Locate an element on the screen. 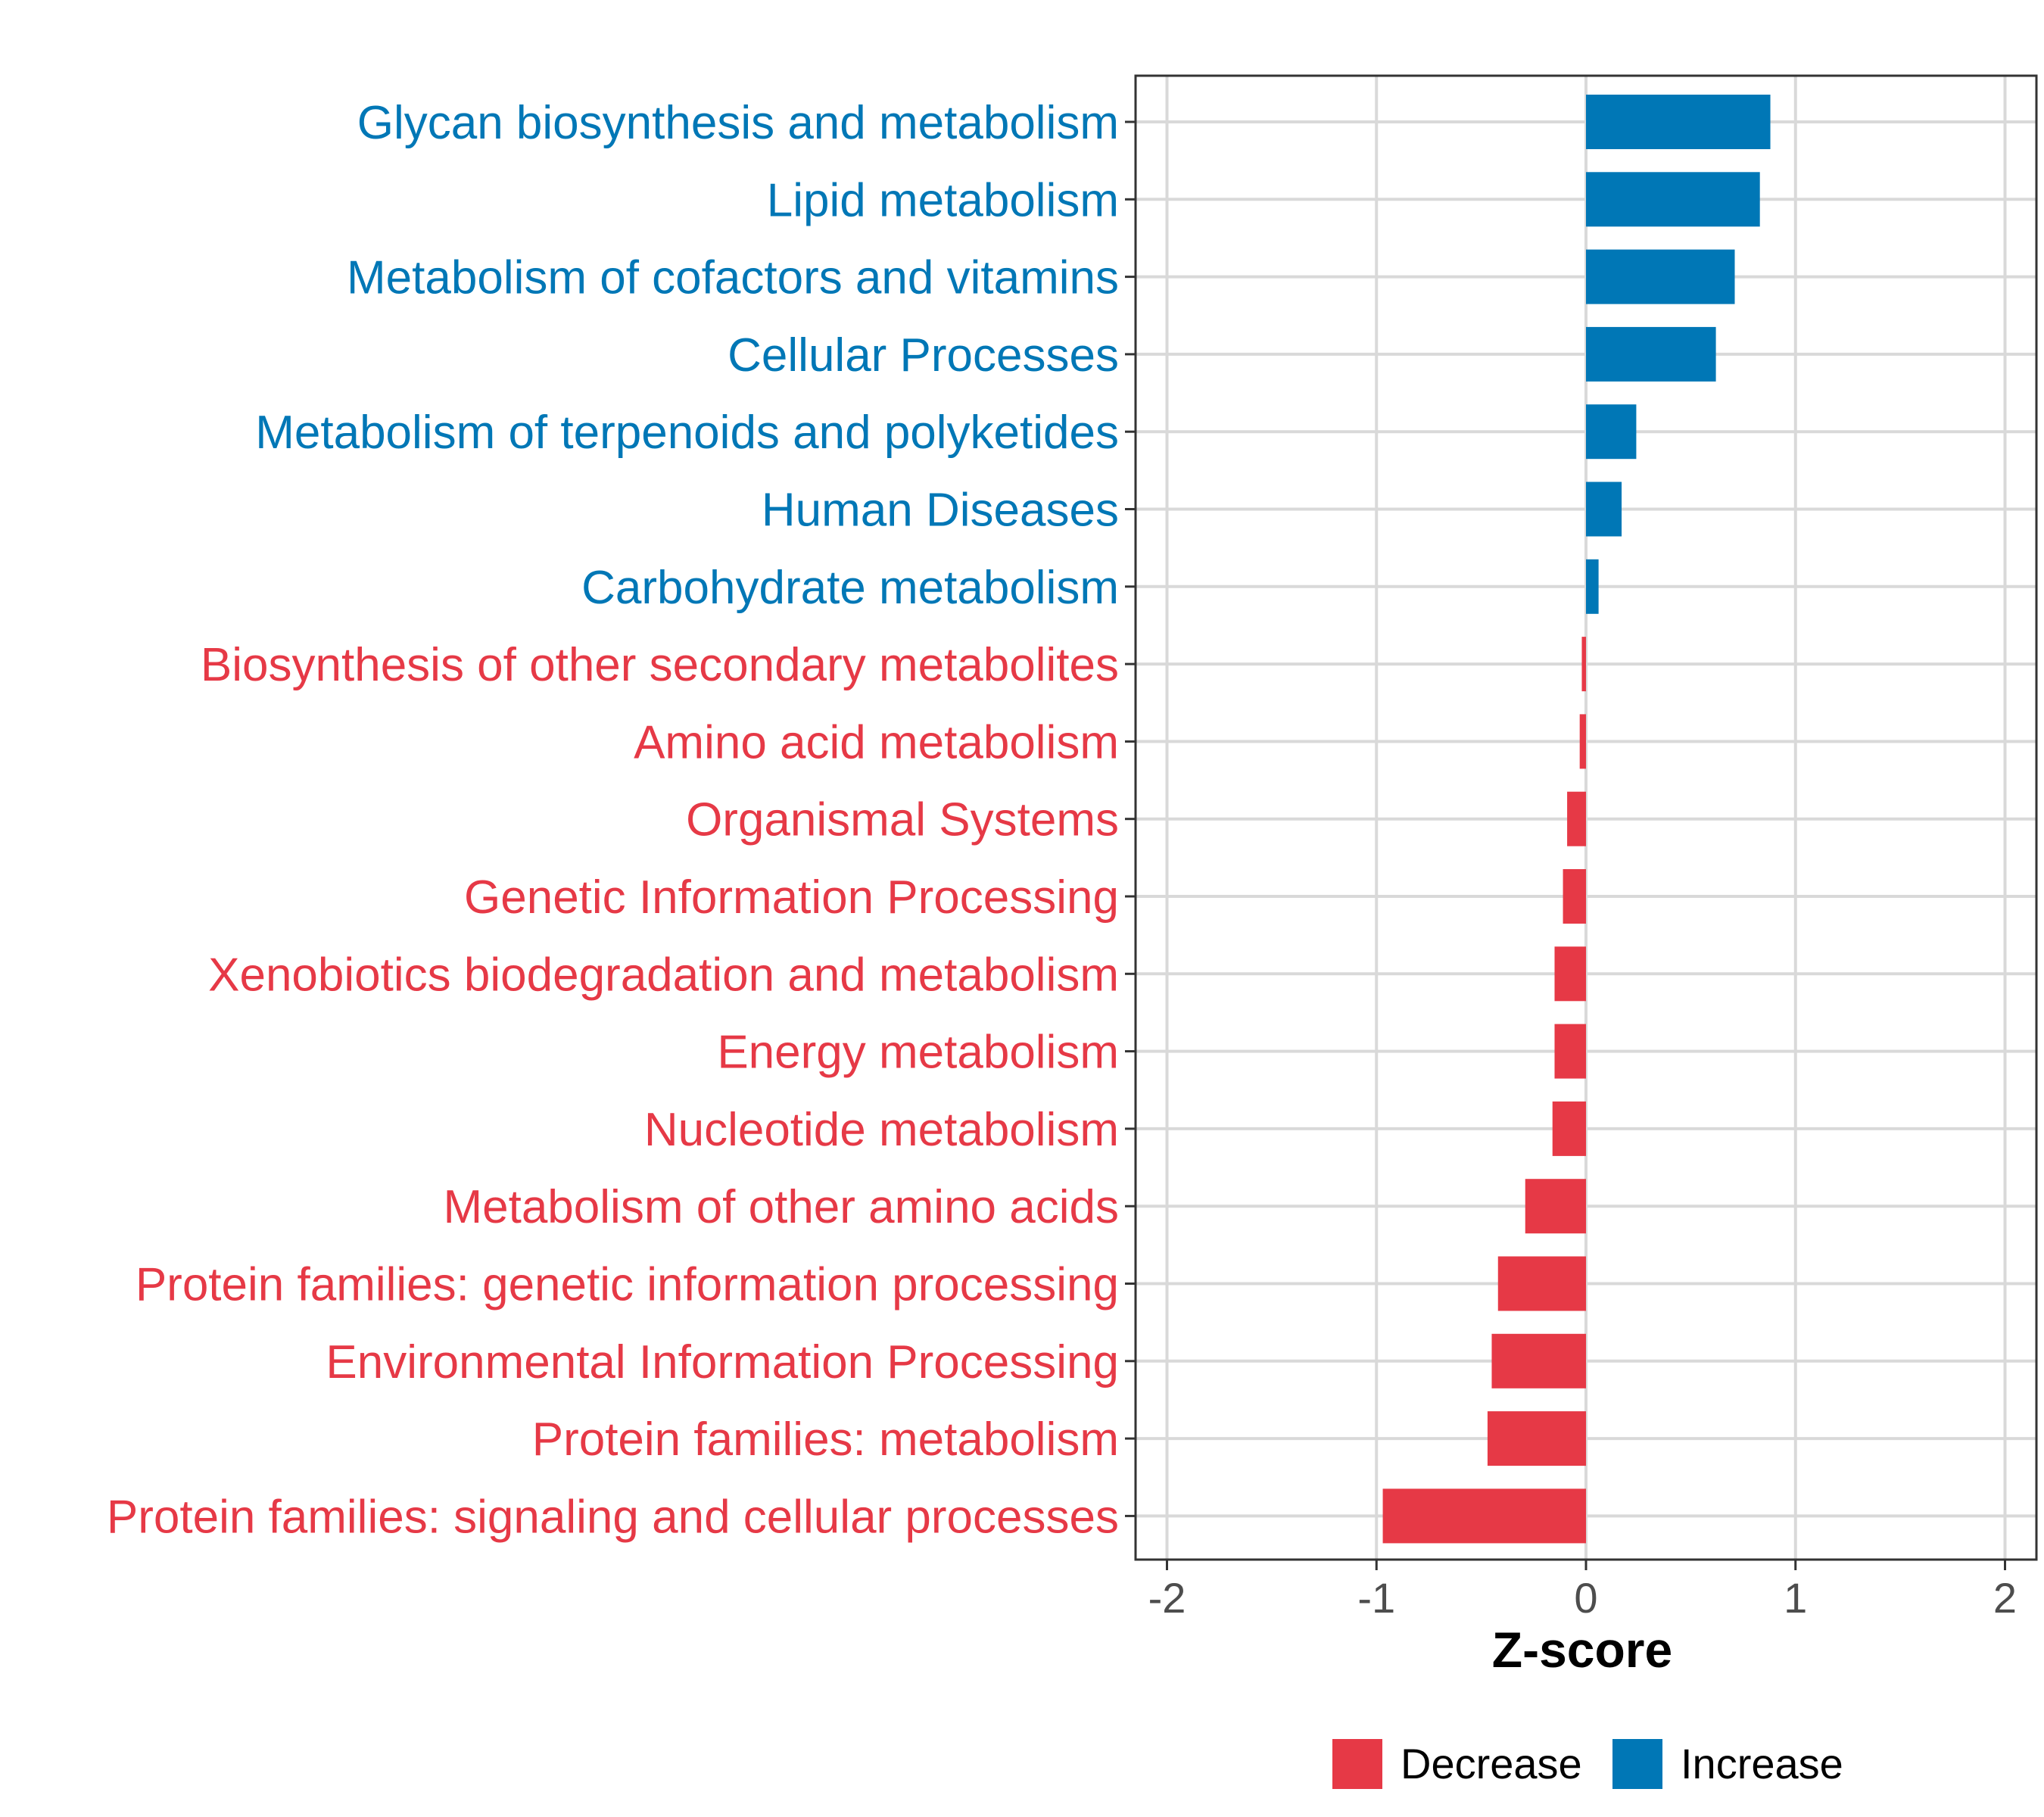 This screenshot has width=2044, height=1817. x-axis-title: Z-score is located at coordinates (1582, 1650).